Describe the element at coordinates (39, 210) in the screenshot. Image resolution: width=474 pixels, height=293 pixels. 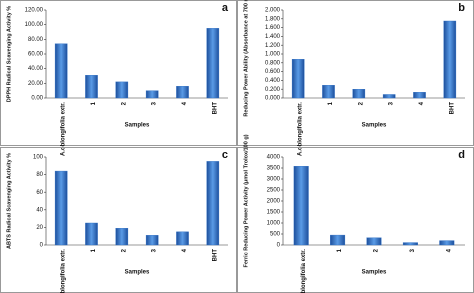
I see `y-tick-label: 40` at that location.